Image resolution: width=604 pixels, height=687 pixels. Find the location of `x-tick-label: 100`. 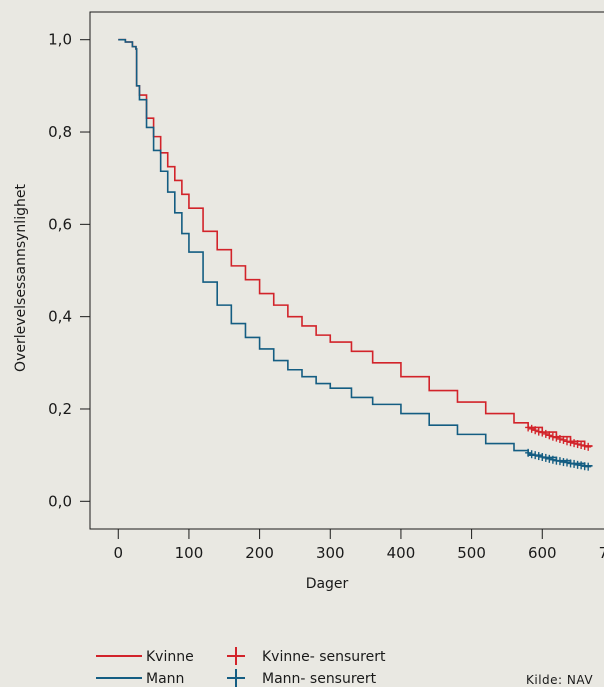

x-tick-label: 100 is located at coordinates (189, 553).